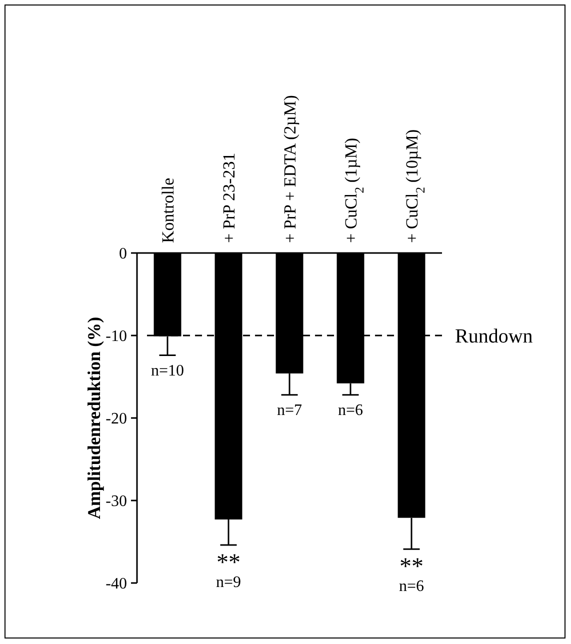 The width and height of the screenshot is (571, 644). What do you see at coordinates (290, 169) in the screenshot?
I see `x-tick-label: + PrP + EDTA (2µM)` at bounding box center [290, 169].